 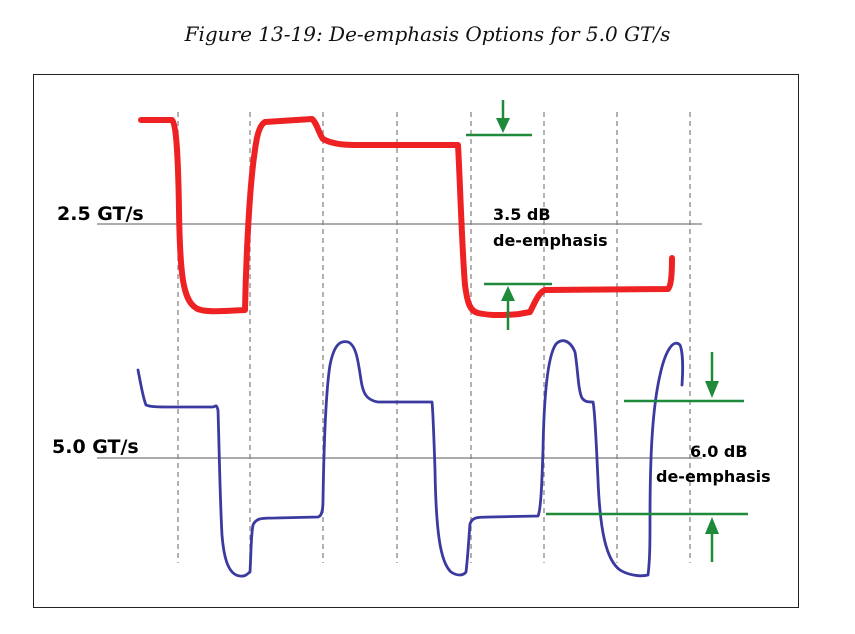 What do you see at coordinates (719, 451) in the screenshot?
I see `deemphasis-value-5-0: 6.0 dB` at bounding box center [719, 451].